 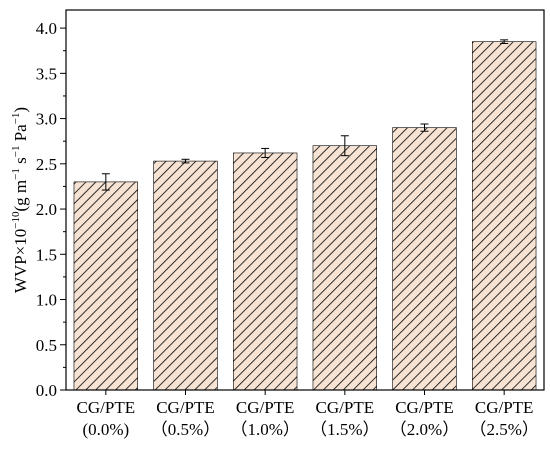 I want to click on x-label-0-line-0: CG/PTE, so click(x=106, y=407).